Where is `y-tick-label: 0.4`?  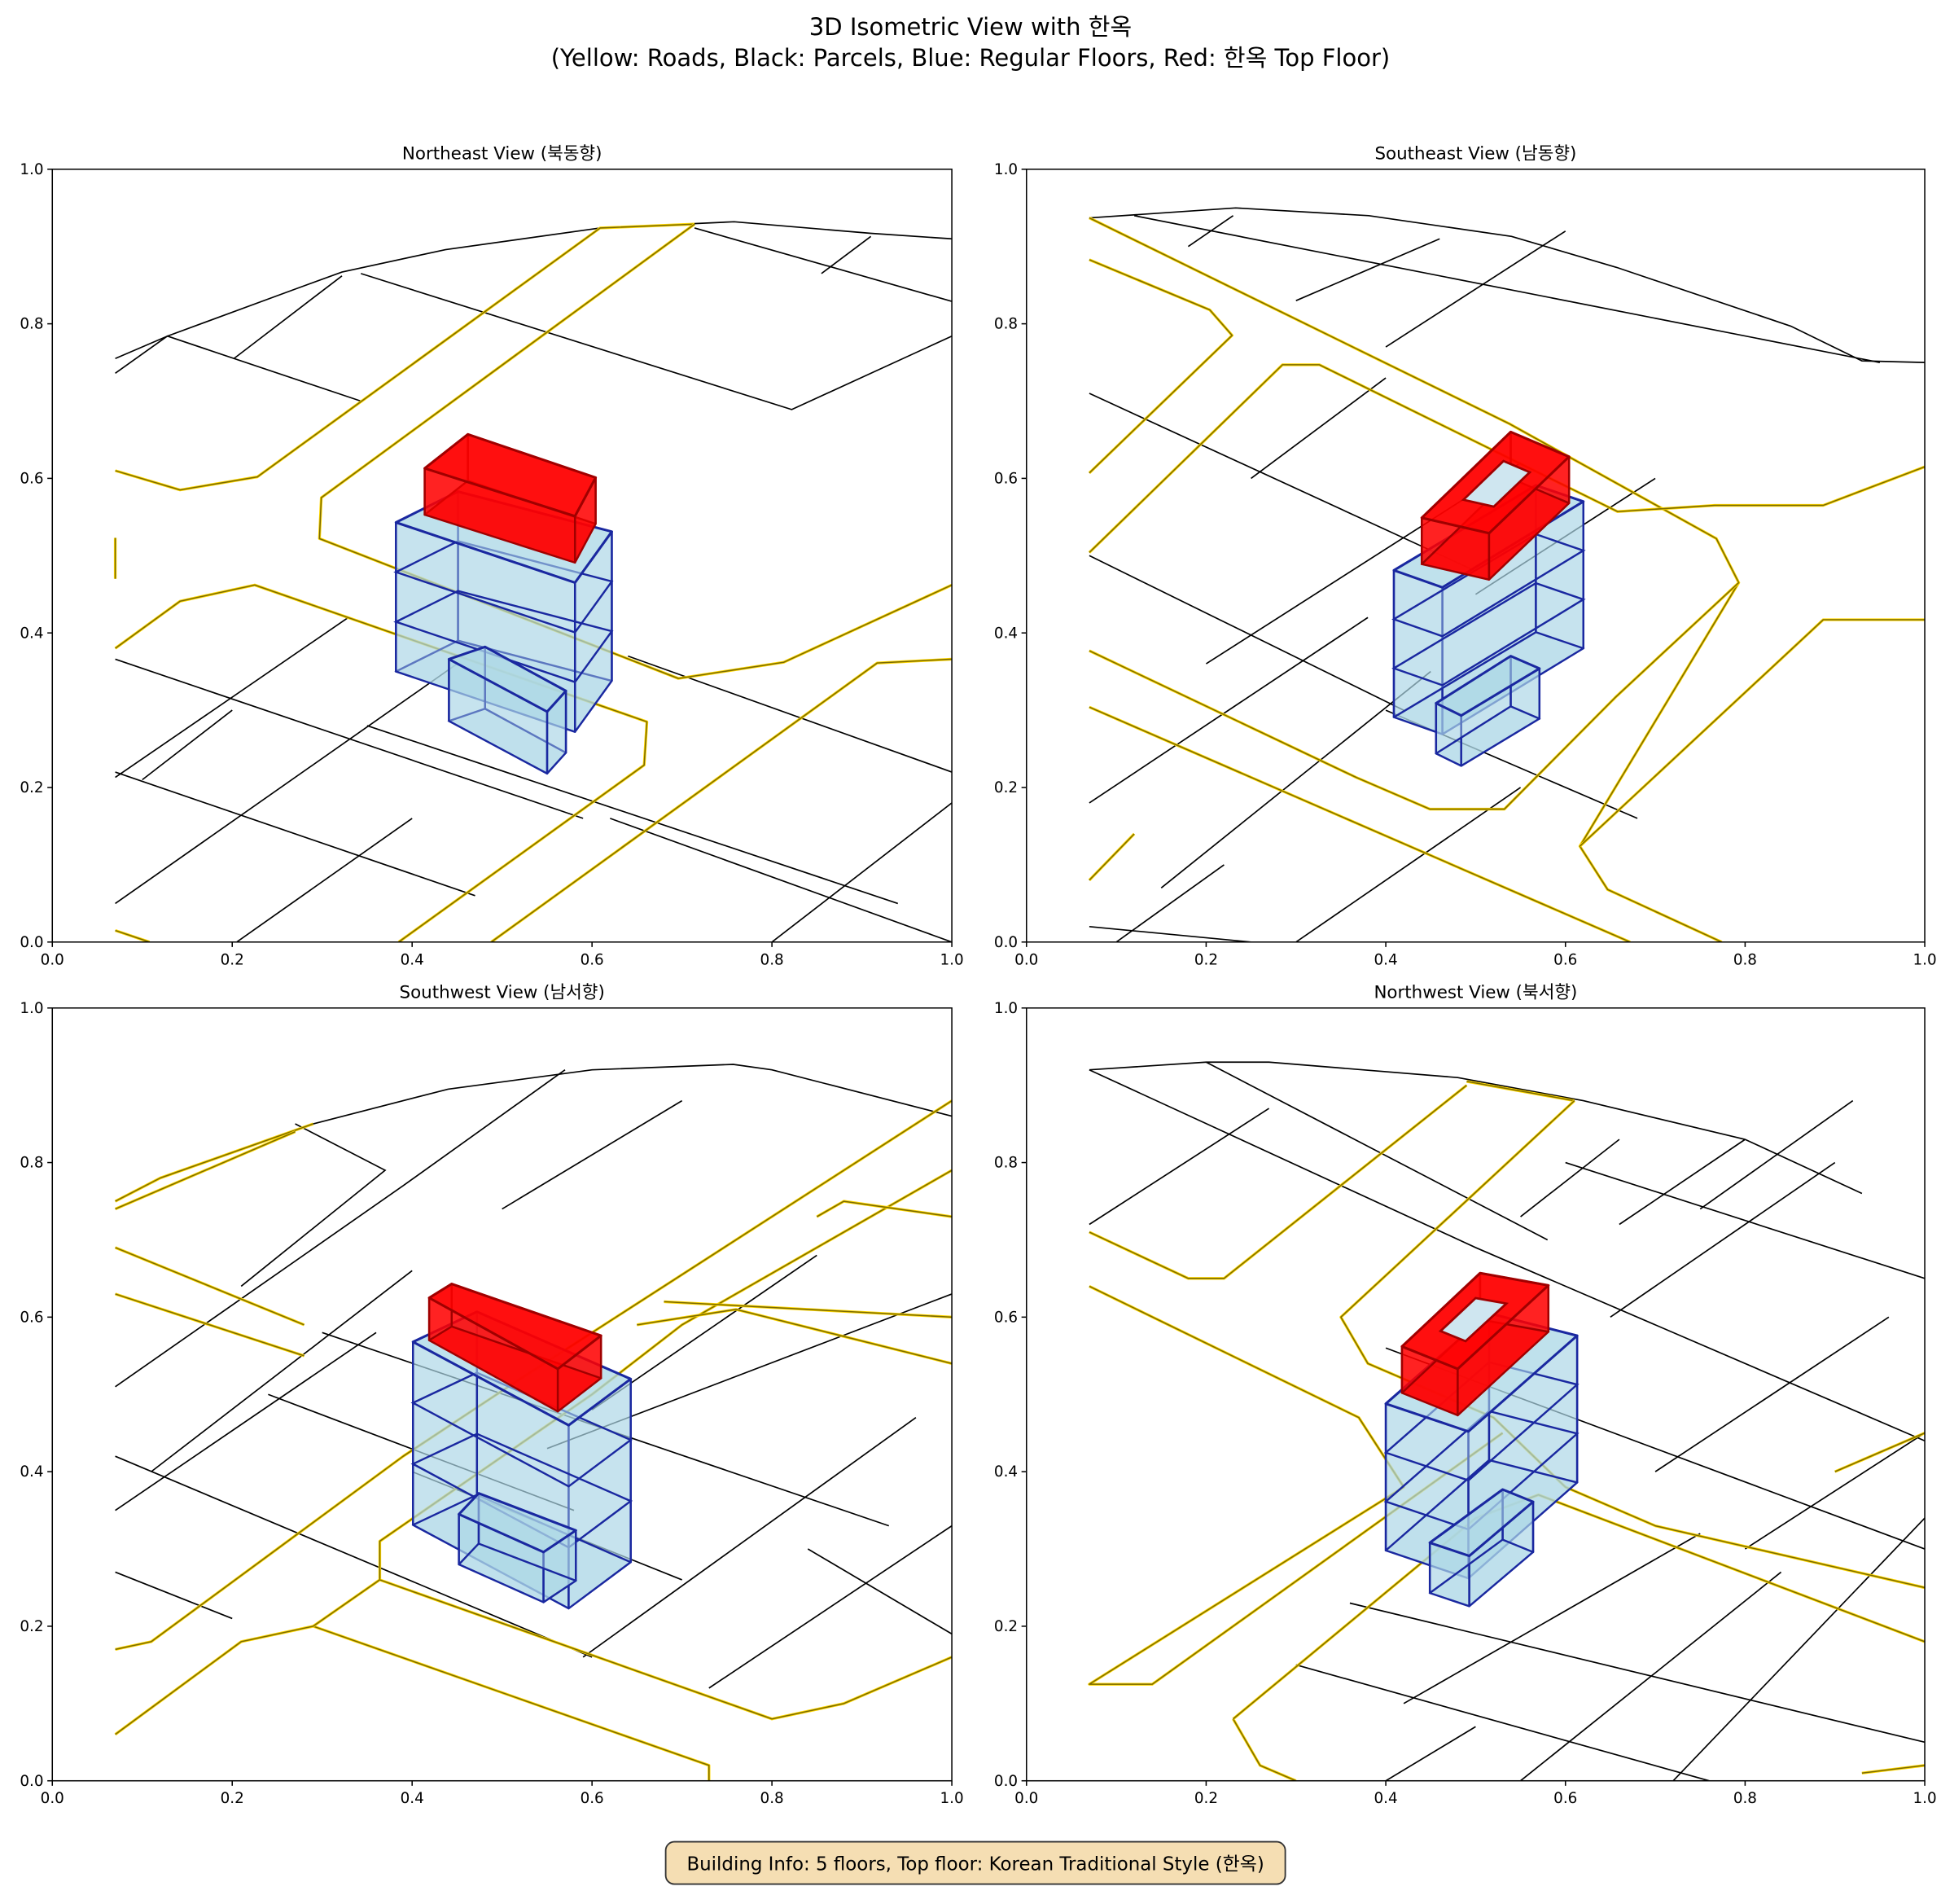 y-tick-label: 0.4 is located at coordinates (31, 1472).